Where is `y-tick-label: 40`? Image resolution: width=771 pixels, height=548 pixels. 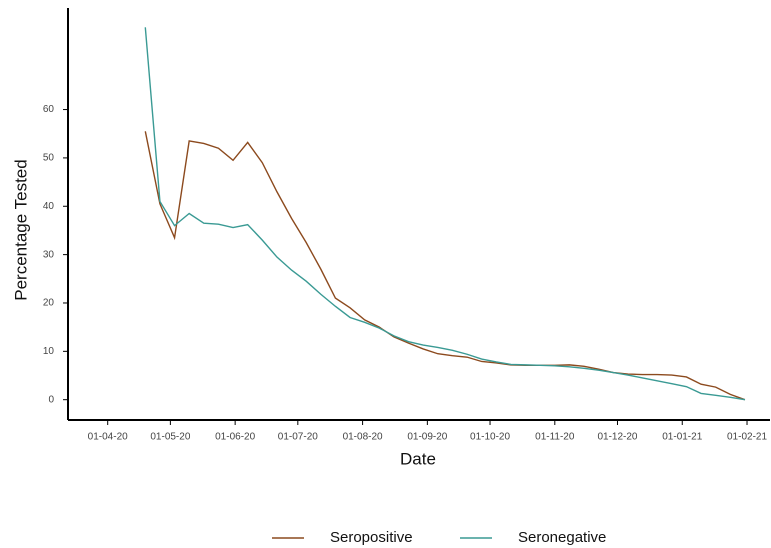
y-tick-label: 40 is located at coordinates (49, 206).